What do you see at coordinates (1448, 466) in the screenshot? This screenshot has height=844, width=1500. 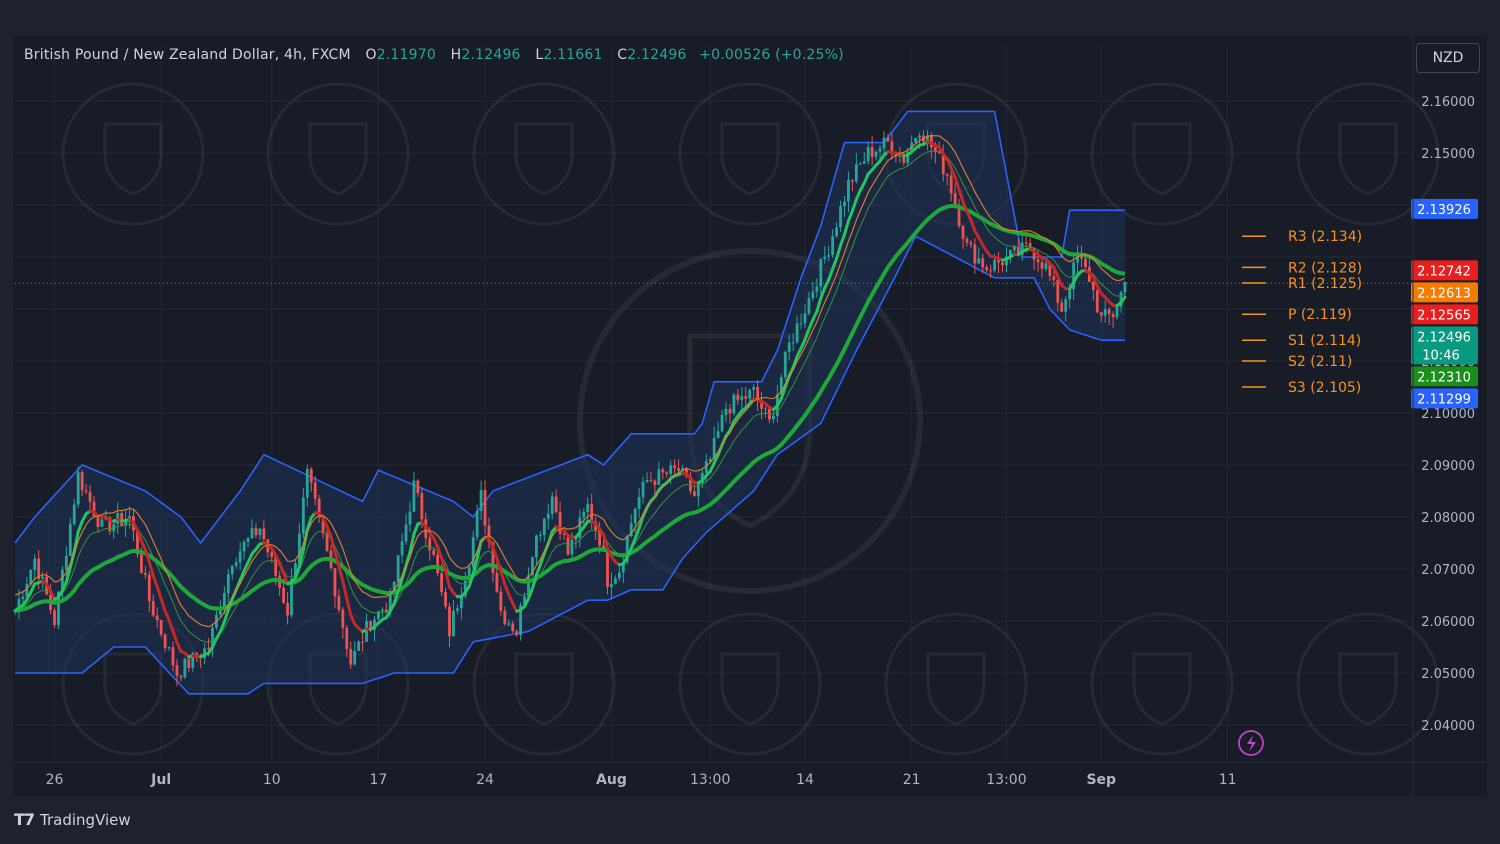 I see `price-tick-label: 2.09000` at bounding box center [1448, 466].